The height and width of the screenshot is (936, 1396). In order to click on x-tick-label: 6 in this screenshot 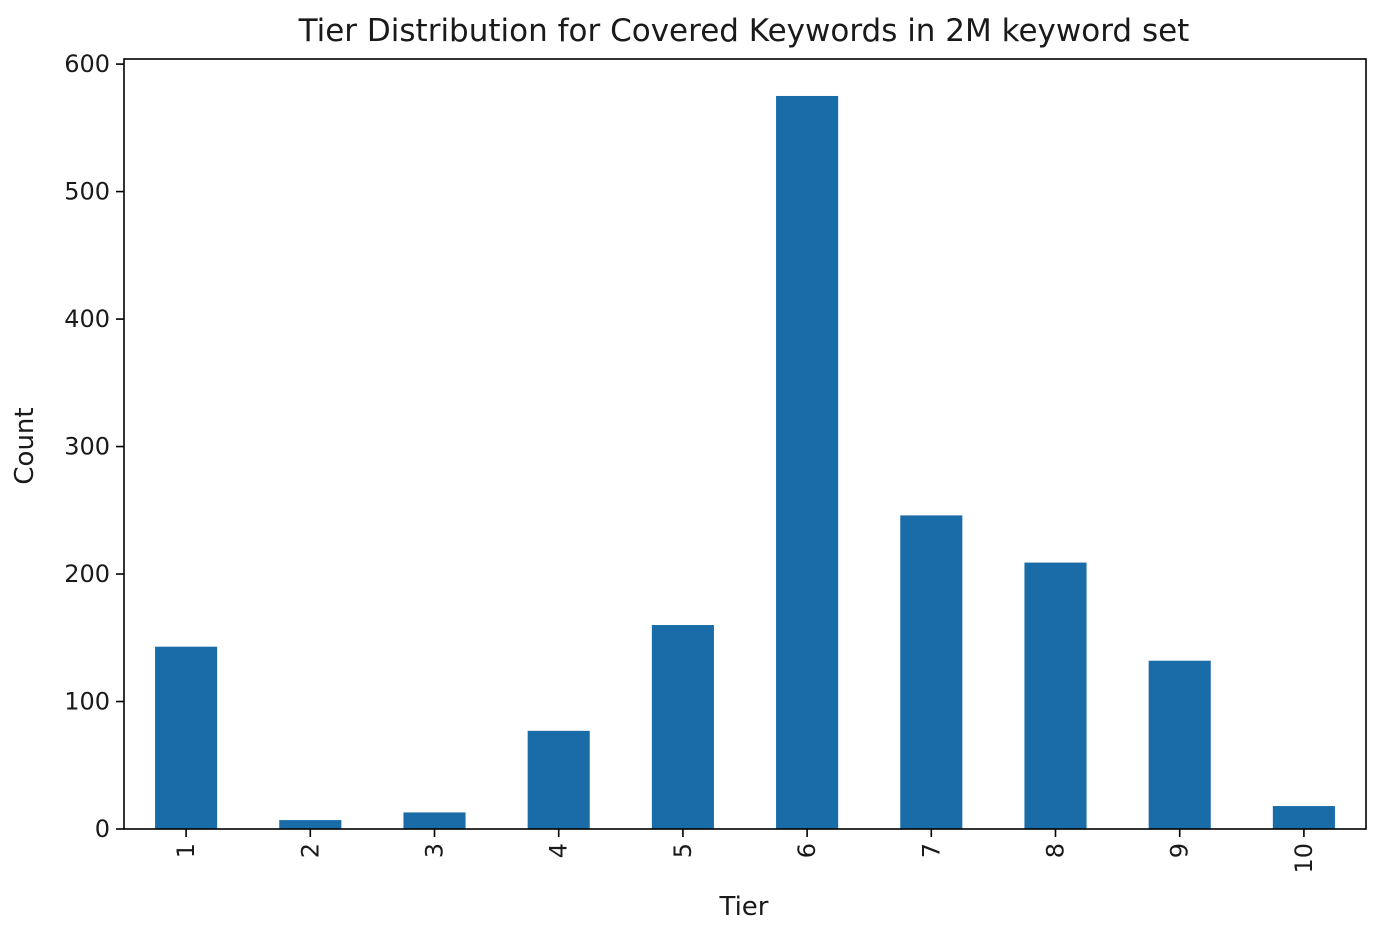, I will do `click(807, 850)`.